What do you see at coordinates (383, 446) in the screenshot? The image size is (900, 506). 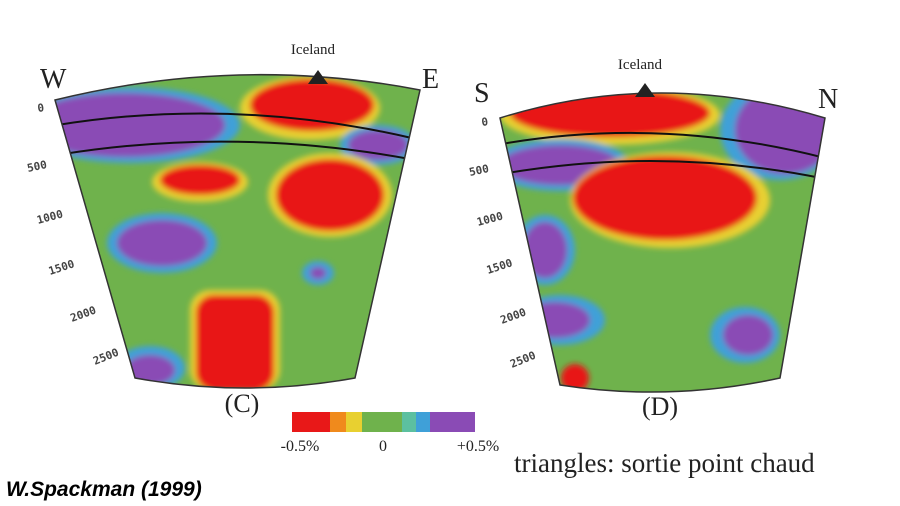 I see `colorbar-label: 0` at bounding box center [383, 446].